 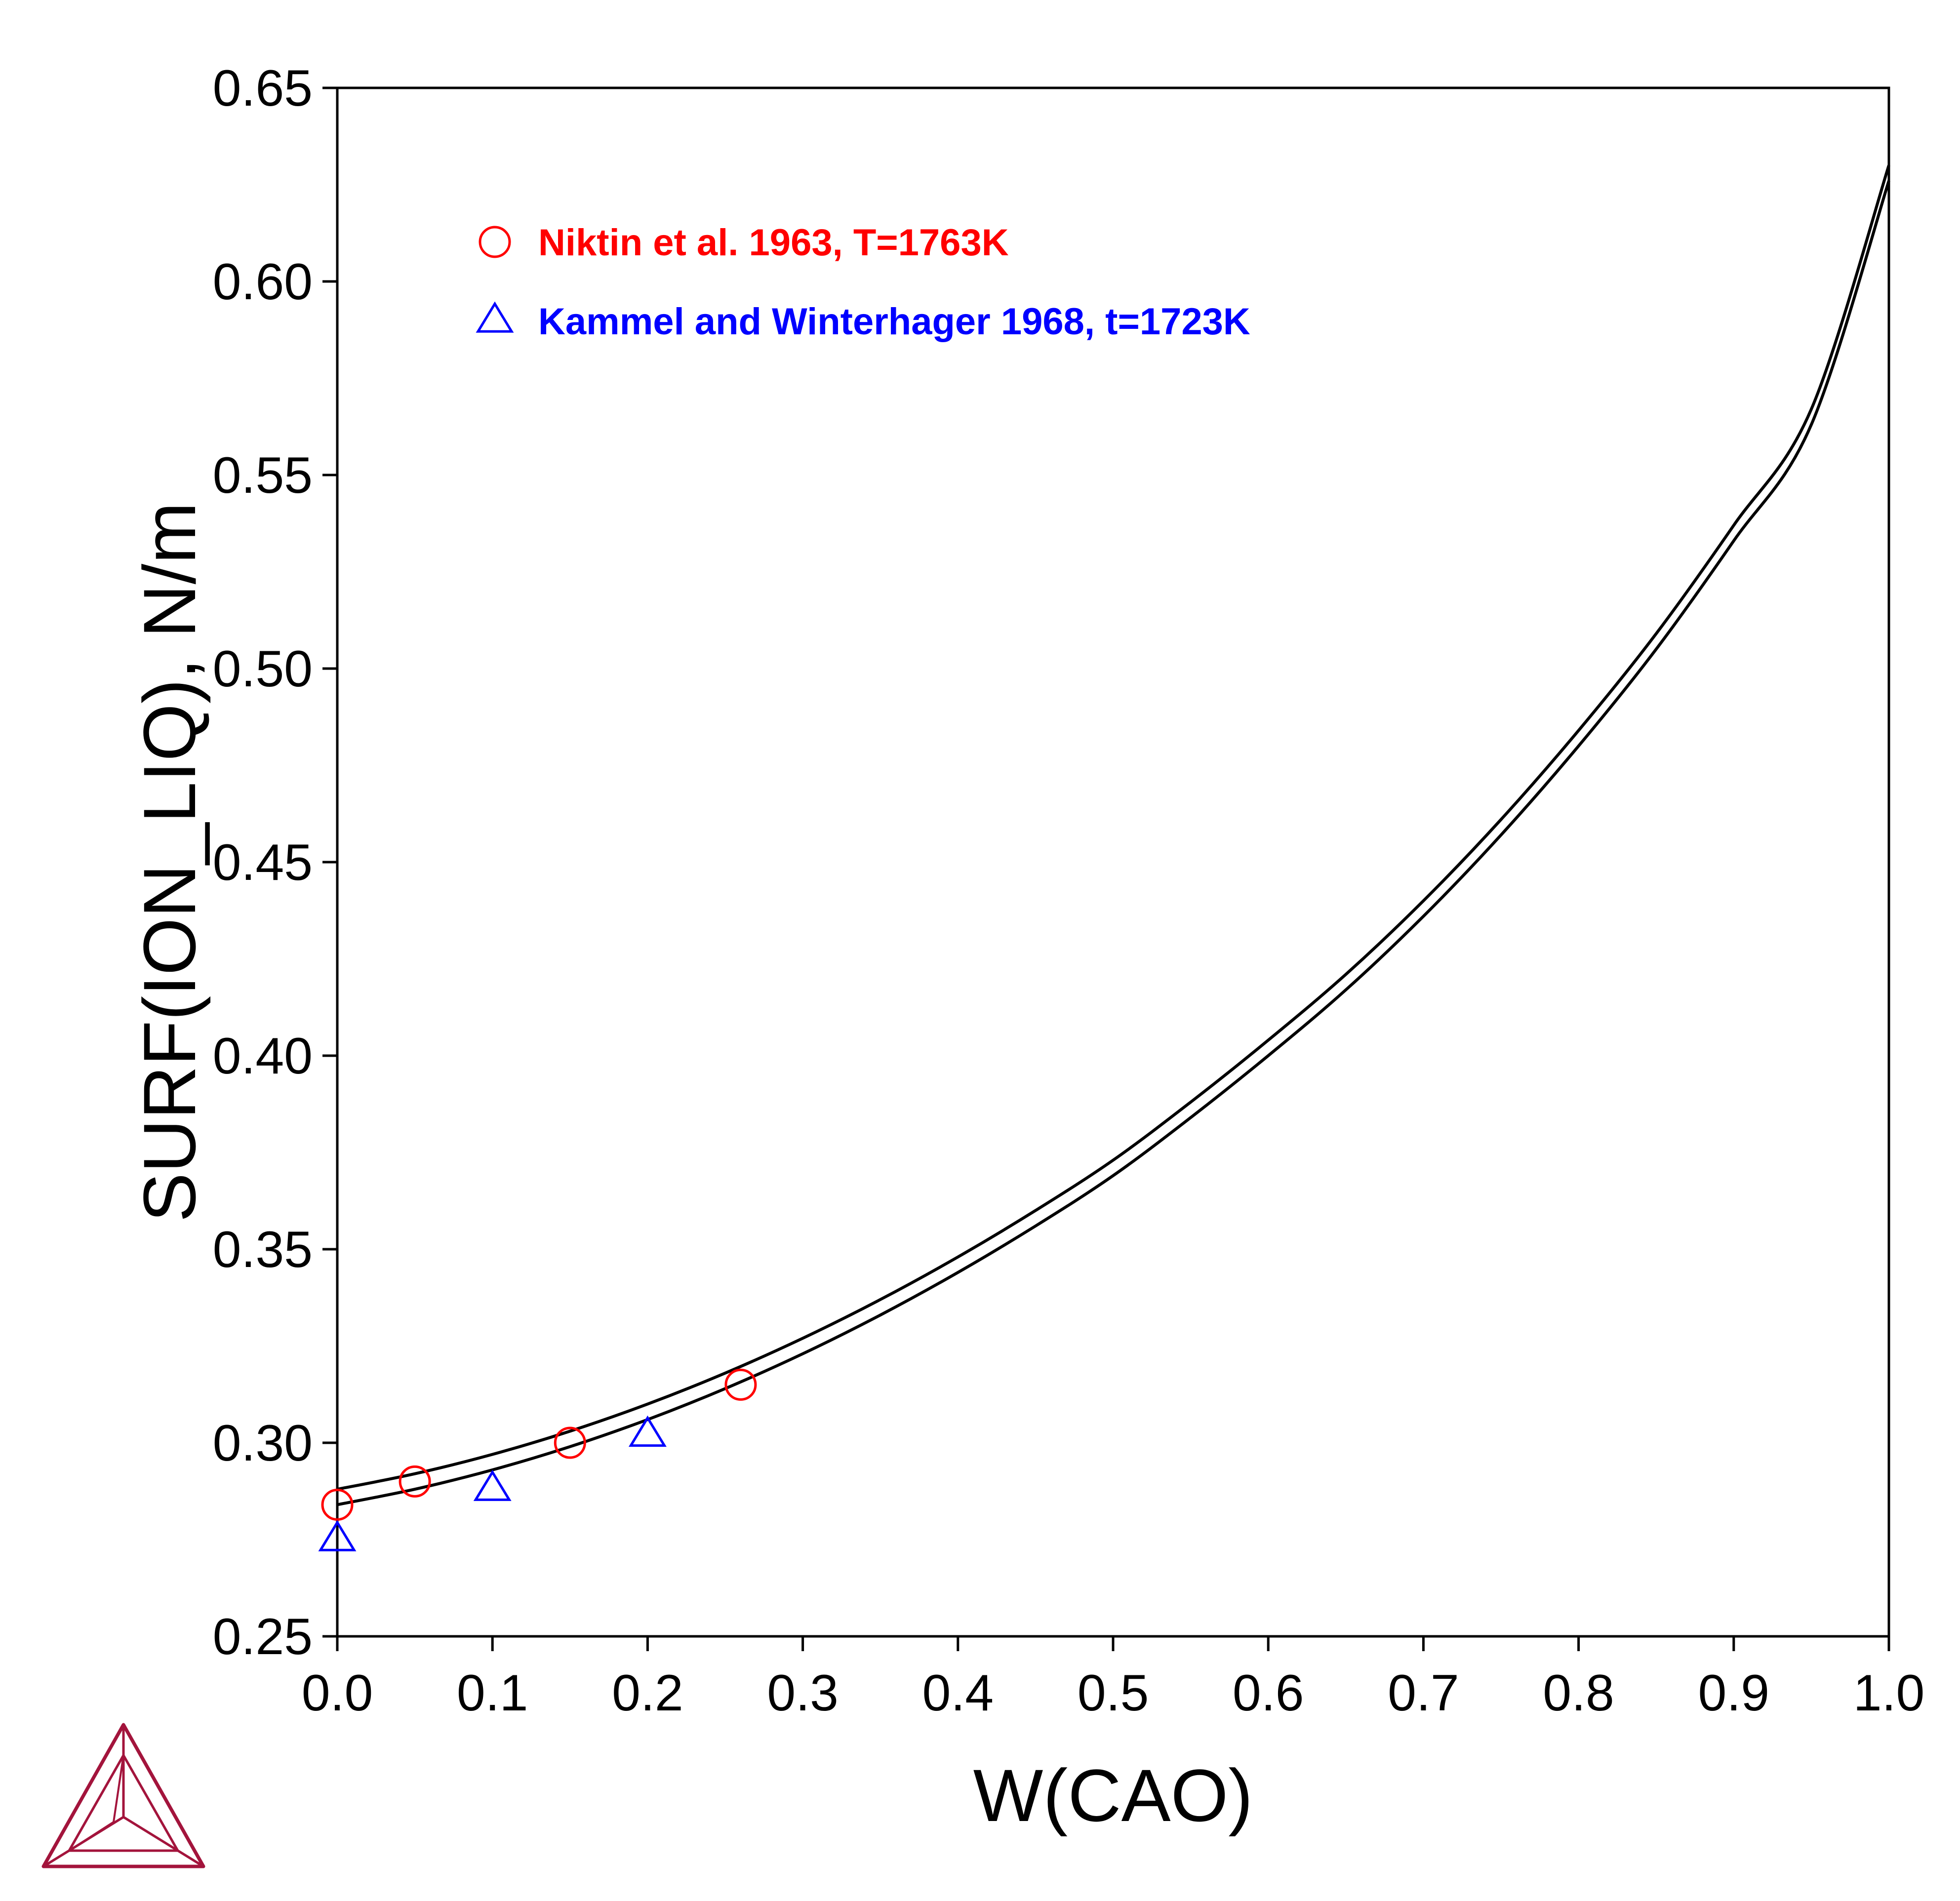 I want to click on legend-label-1: Niktin et al. 1963, T=1763K, so click(x=773, y=243).